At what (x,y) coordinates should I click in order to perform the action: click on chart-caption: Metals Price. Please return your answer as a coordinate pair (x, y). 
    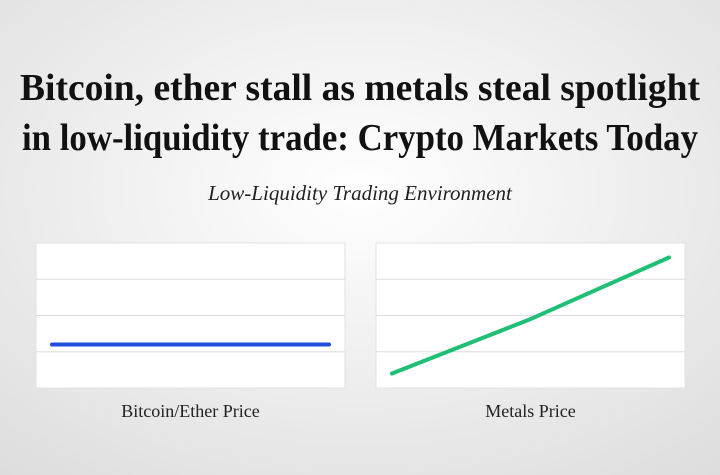
    Looking at the image, I should click on (530, 411).